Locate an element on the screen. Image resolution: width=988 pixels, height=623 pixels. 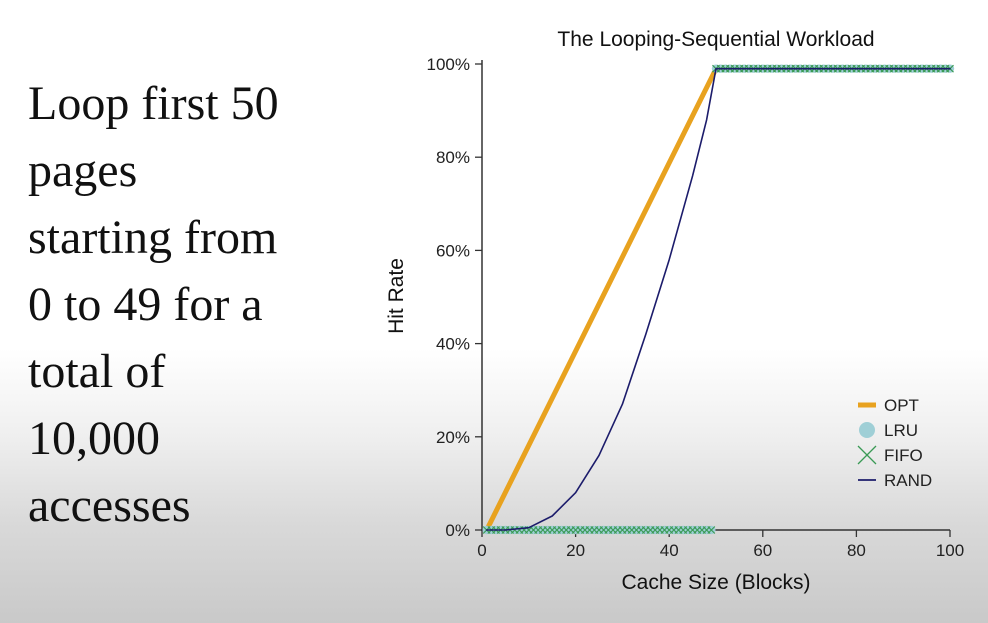
legend-label: RAND is located at coordinates (908, 480).